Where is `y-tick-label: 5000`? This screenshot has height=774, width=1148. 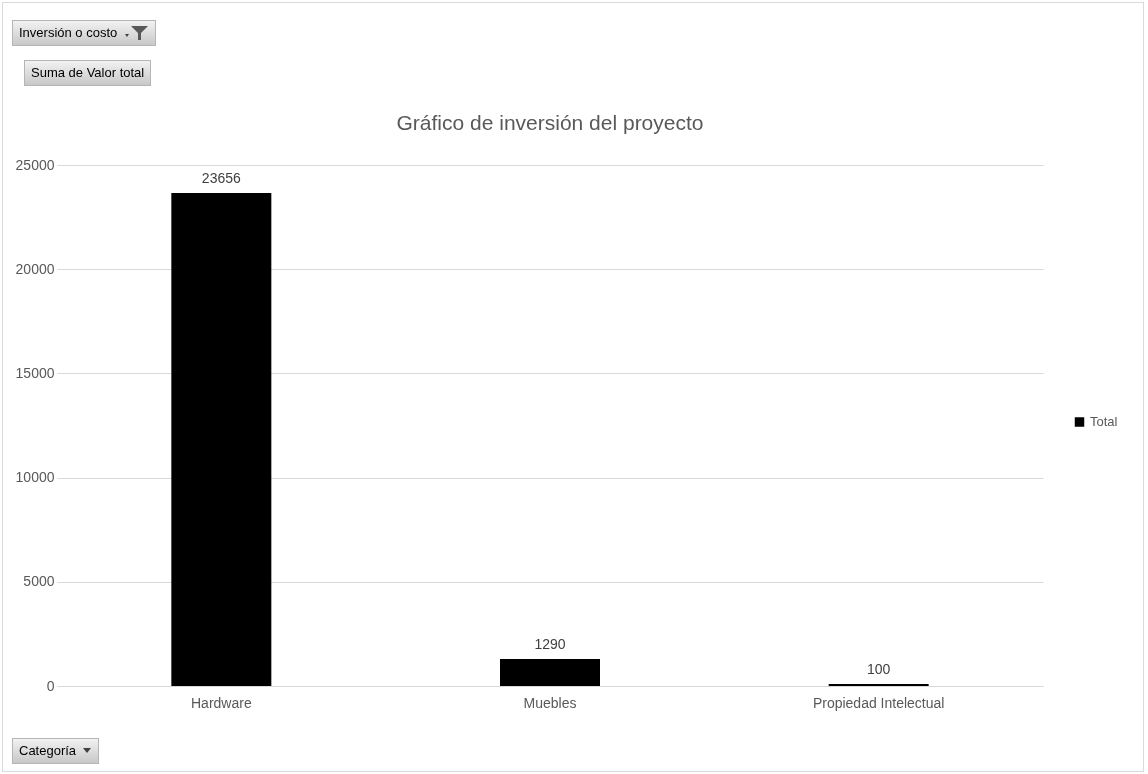
y-tick-label: 5000 is located at coordinates (39, 581).